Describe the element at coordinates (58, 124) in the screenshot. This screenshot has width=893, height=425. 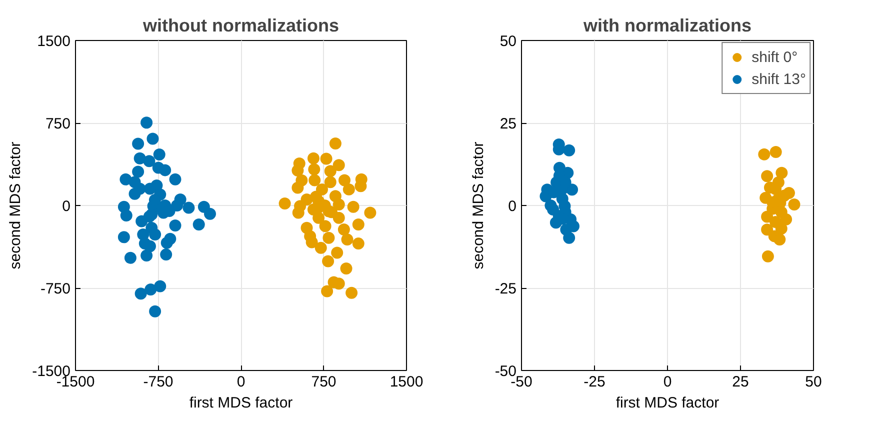
I see `y-tick-label: 750` at that location.